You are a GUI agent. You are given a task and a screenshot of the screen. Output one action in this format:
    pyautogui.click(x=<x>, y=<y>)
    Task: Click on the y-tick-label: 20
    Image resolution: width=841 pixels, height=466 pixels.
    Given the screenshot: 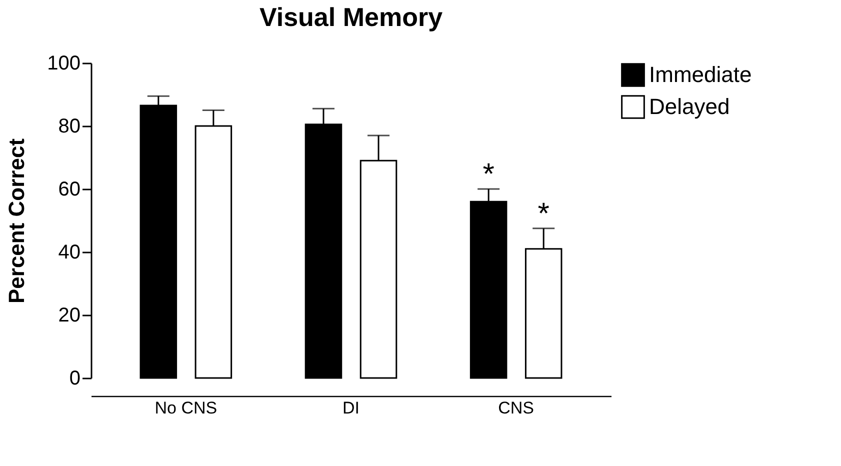 What is the action you would take?
    pyautogui.click(x=69, y=315)
    